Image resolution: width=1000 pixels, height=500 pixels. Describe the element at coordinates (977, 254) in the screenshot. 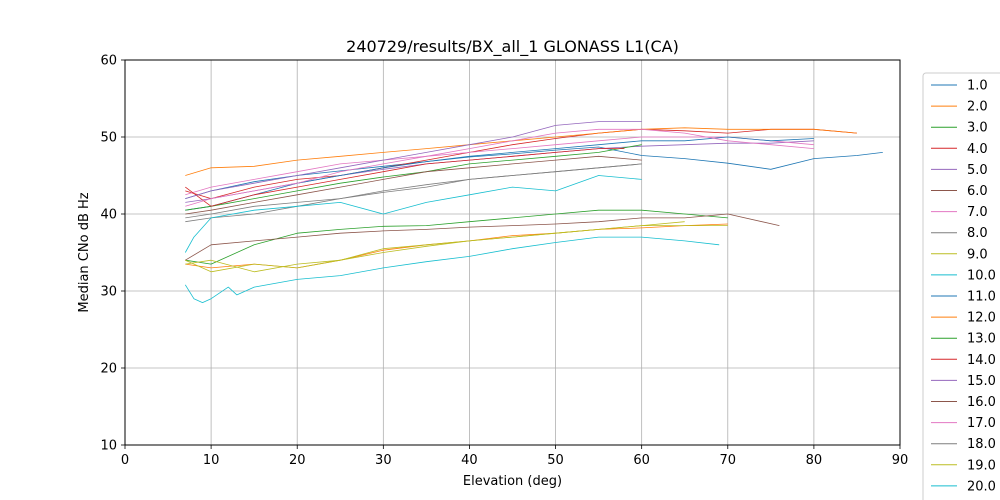

I see `legend-label: 9.0` at that location.